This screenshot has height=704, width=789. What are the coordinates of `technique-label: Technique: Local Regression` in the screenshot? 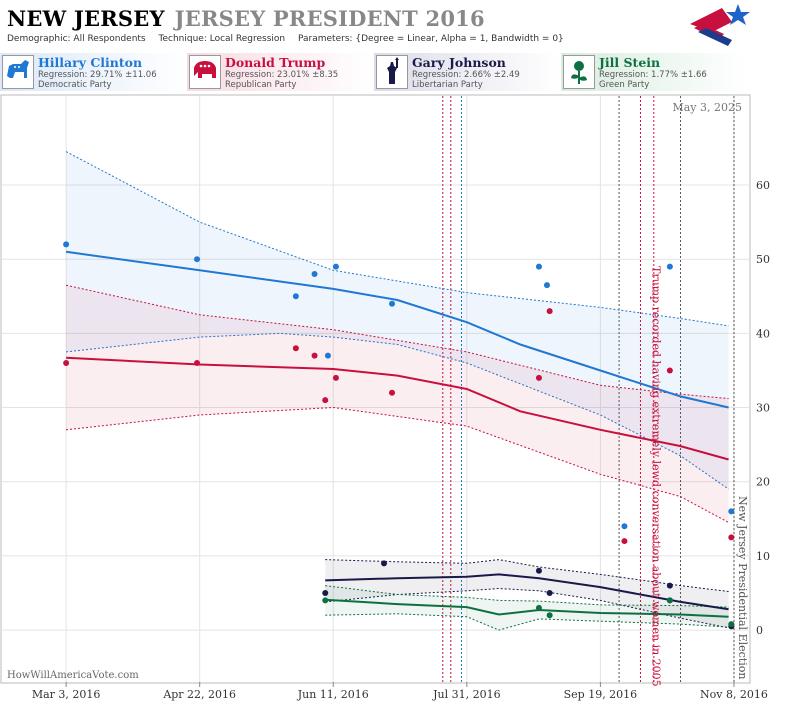 It's located at (222, 39).